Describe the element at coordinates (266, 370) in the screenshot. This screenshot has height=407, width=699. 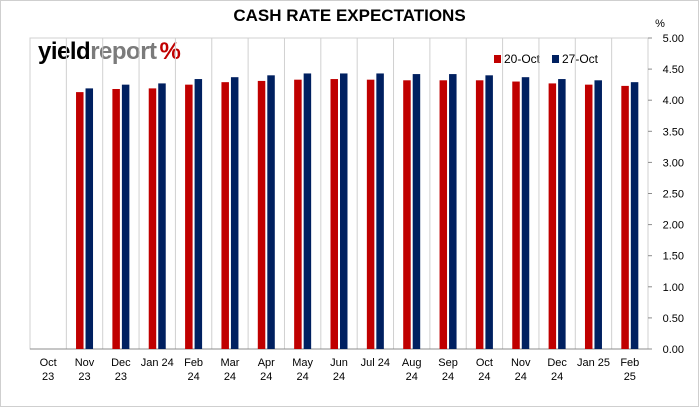
I see `x-tick-label: Apr 24` at that location.